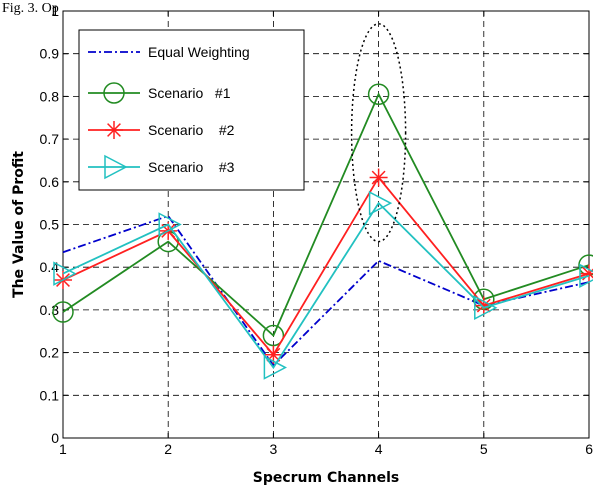  Describe the element at coordinates (19, 224) in the screenshot. I see `y-axis-label: The Value of Profit` at that location.